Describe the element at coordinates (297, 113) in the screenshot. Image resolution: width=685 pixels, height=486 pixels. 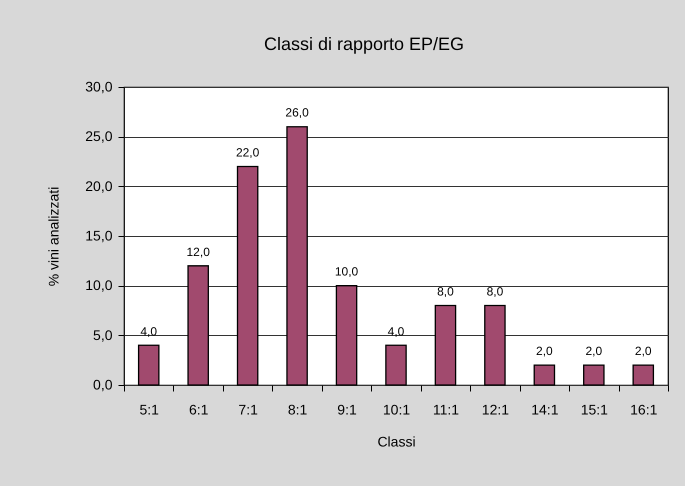
I see `data-label: 26,0` at that location.